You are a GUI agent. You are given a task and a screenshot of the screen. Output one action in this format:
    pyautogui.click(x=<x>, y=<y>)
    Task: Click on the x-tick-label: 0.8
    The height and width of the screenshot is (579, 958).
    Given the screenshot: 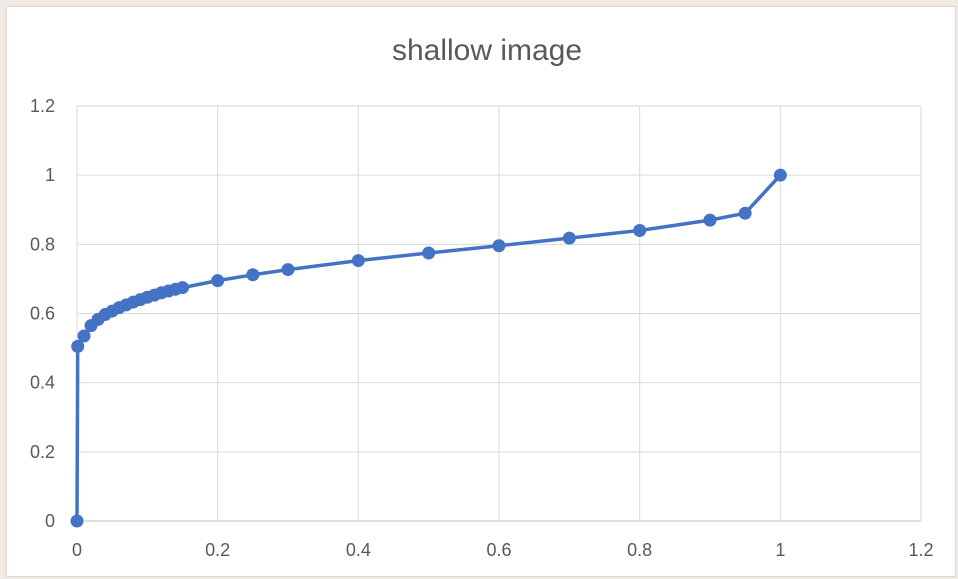 What is the action you would take?
    pyautogui.click(x=639, y=550)
    